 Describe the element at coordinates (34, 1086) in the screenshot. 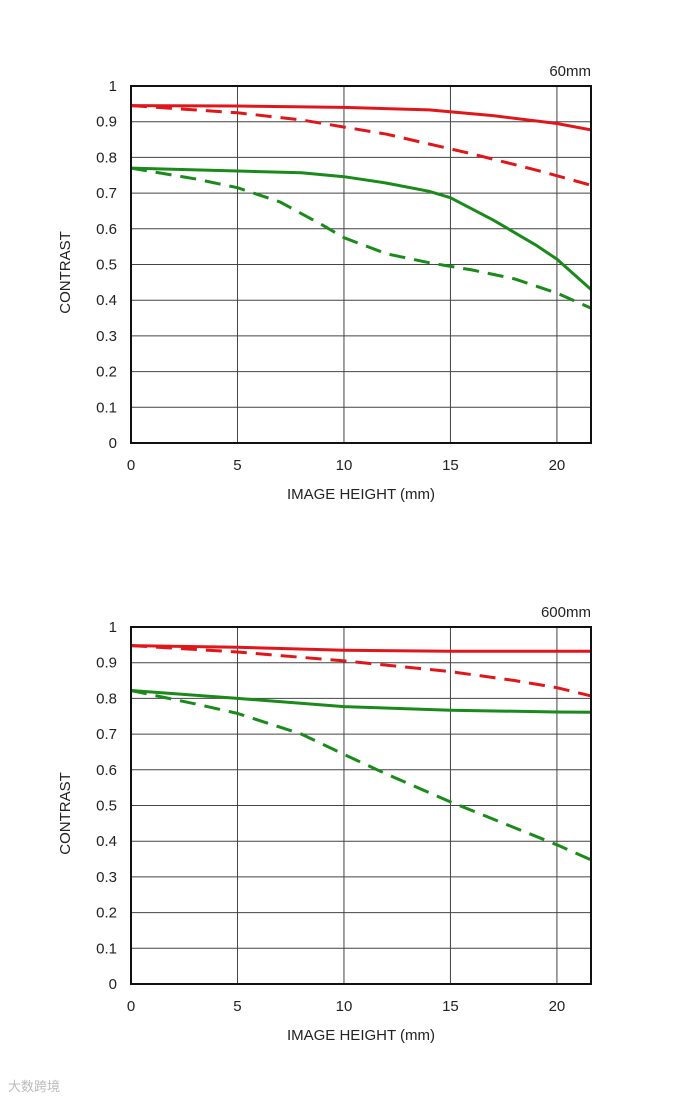

I see `watermark-text: 大数跨境` at that location.